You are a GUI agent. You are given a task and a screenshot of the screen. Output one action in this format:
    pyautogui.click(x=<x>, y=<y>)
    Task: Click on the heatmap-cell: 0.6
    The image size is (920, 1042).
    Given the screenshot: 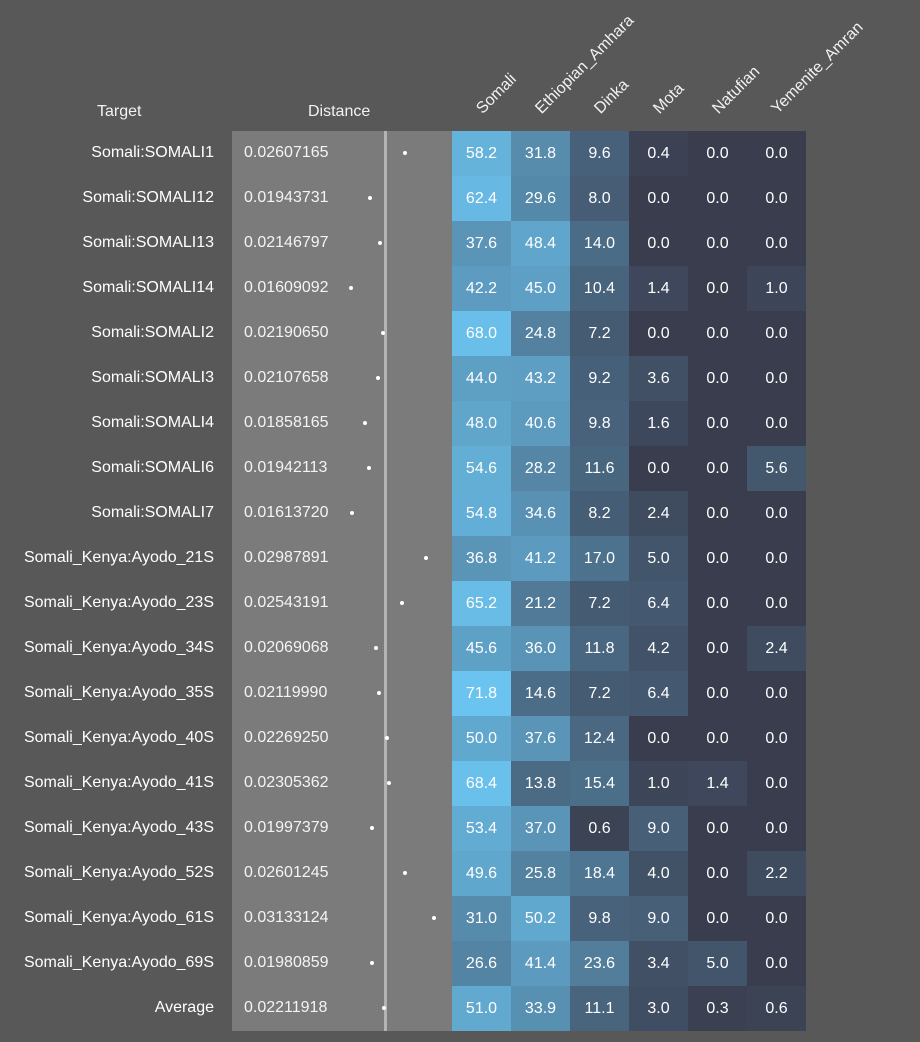 What is the action you would take?
    pyautogui.click(x=776, y=1008)
    